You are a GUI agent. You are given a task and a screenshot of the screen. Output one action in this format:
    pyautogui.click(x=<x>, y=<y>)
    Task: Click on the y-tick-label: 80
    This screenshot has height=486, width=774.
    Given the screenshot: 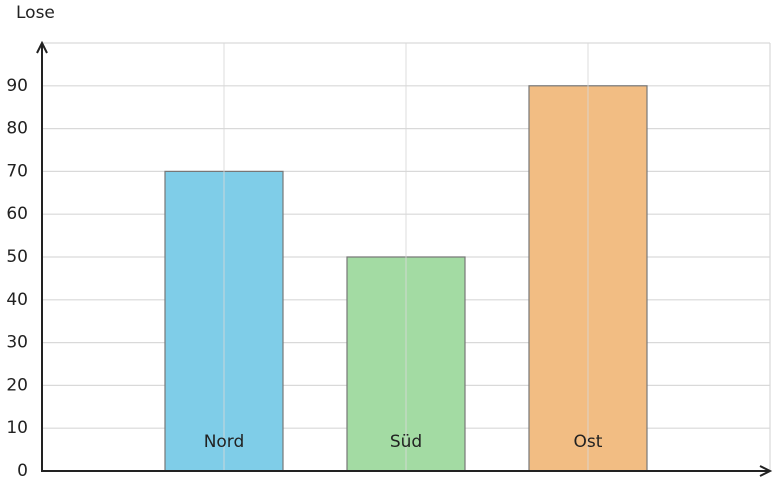 What is the action you would take?
    pyautogui.click(x=17, y=129)
    